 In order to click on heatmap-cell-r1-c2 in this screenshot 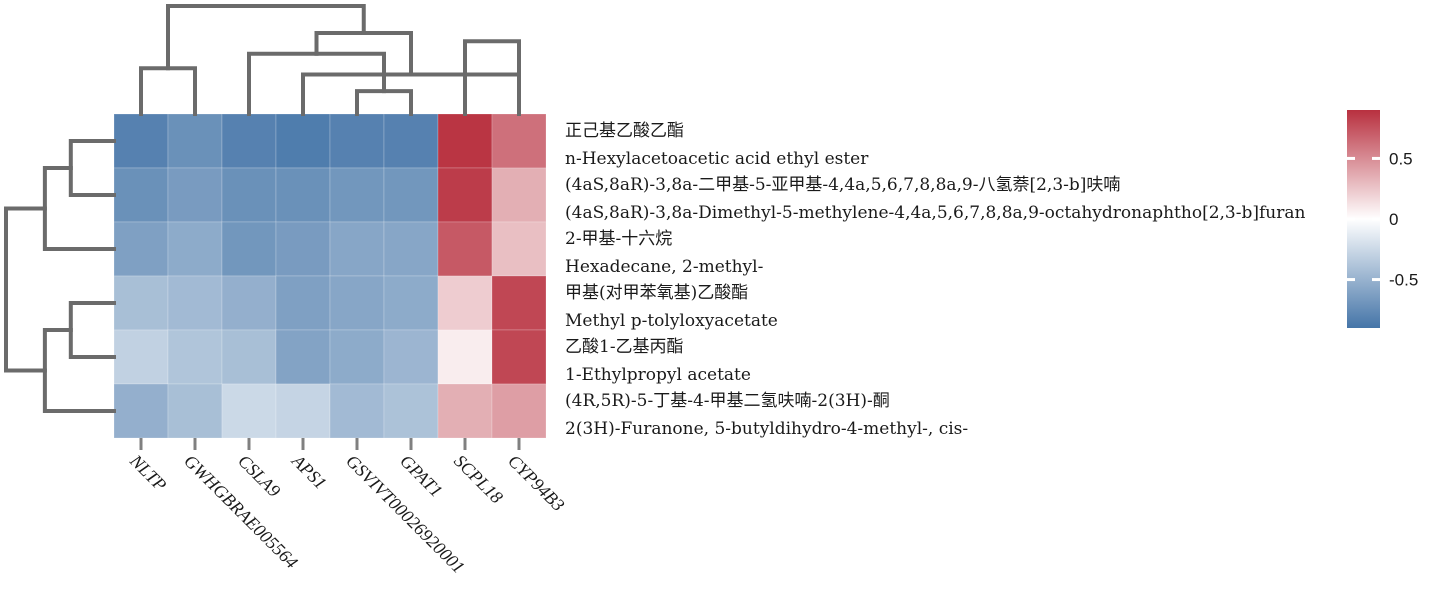, I will do `click(249, 195)`.